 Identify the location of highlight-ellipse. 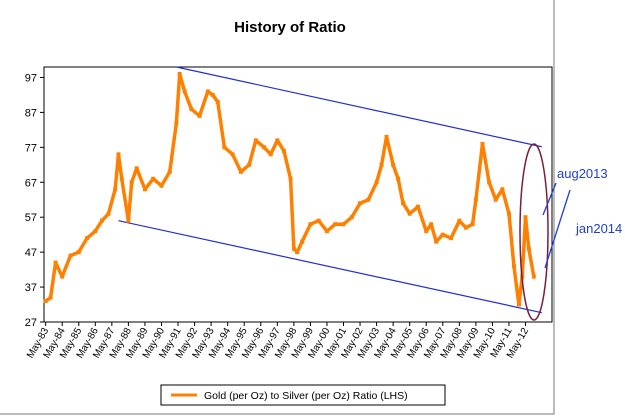
(534, 232).